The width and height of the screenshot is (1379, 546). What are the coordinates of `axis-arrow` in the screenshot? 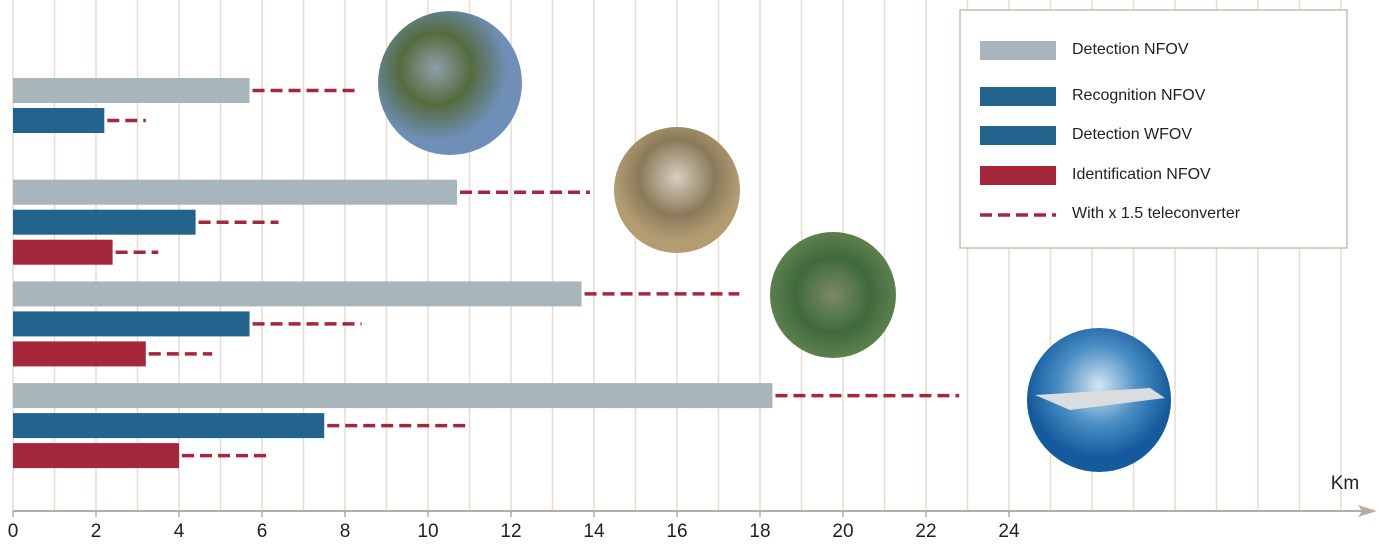 It's located at (1367, 511).